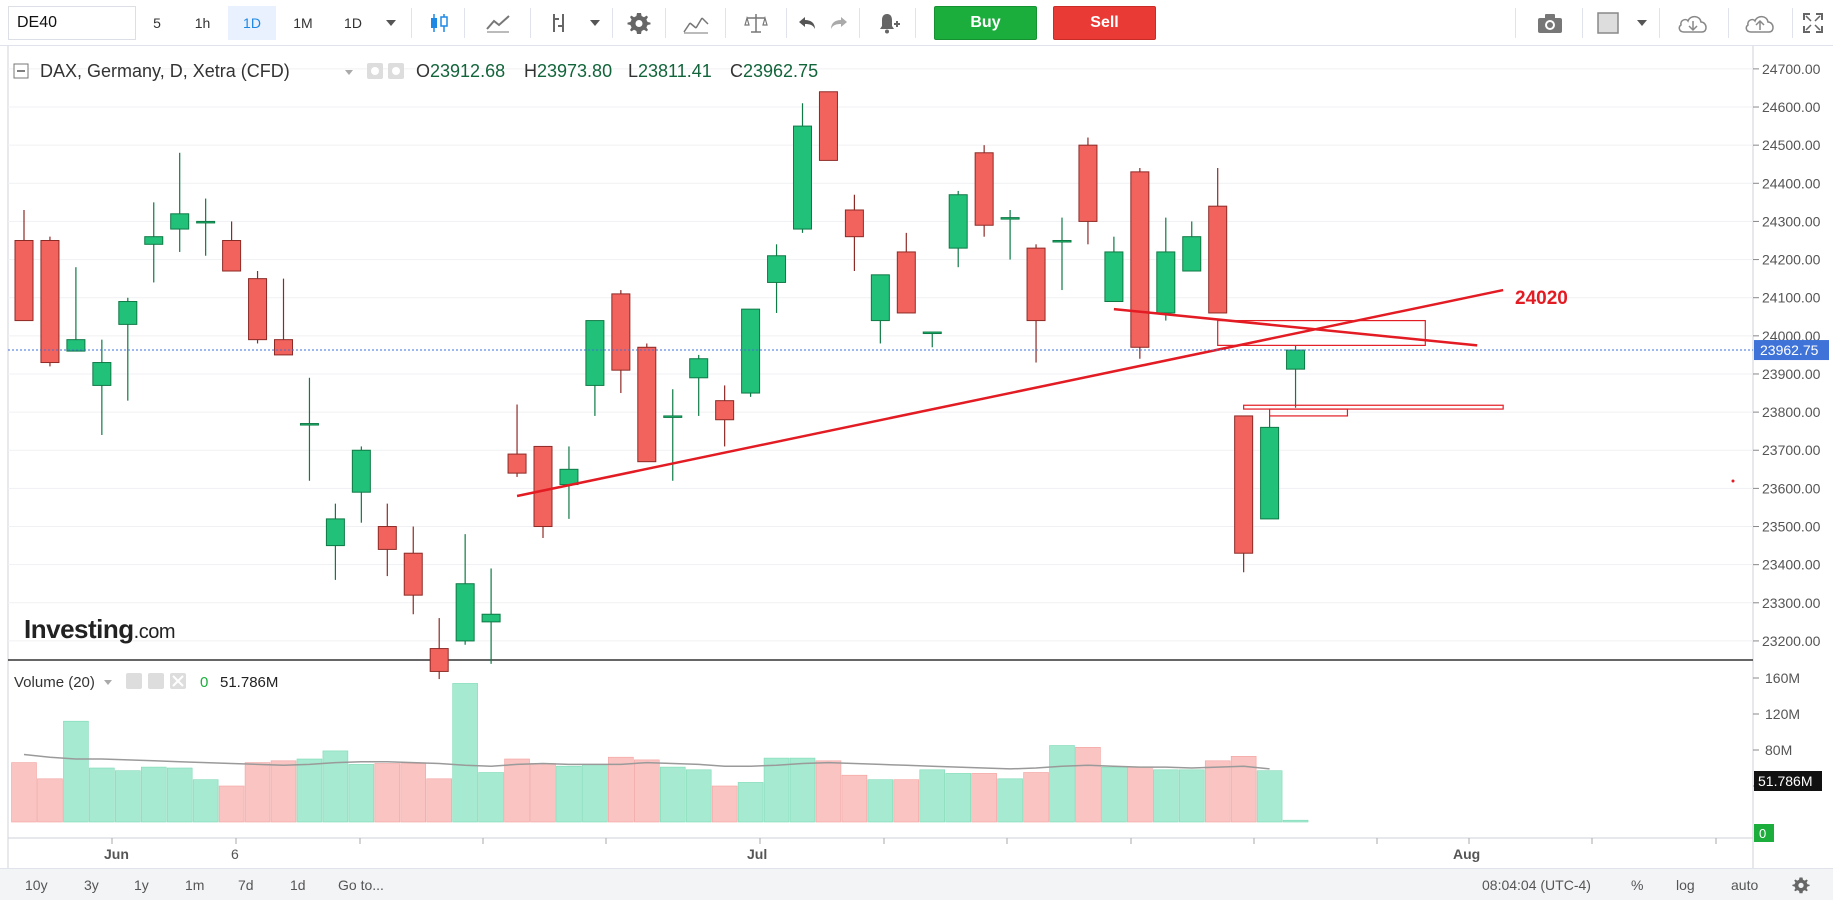  I want to click on undo-icon, so click(807, 23).